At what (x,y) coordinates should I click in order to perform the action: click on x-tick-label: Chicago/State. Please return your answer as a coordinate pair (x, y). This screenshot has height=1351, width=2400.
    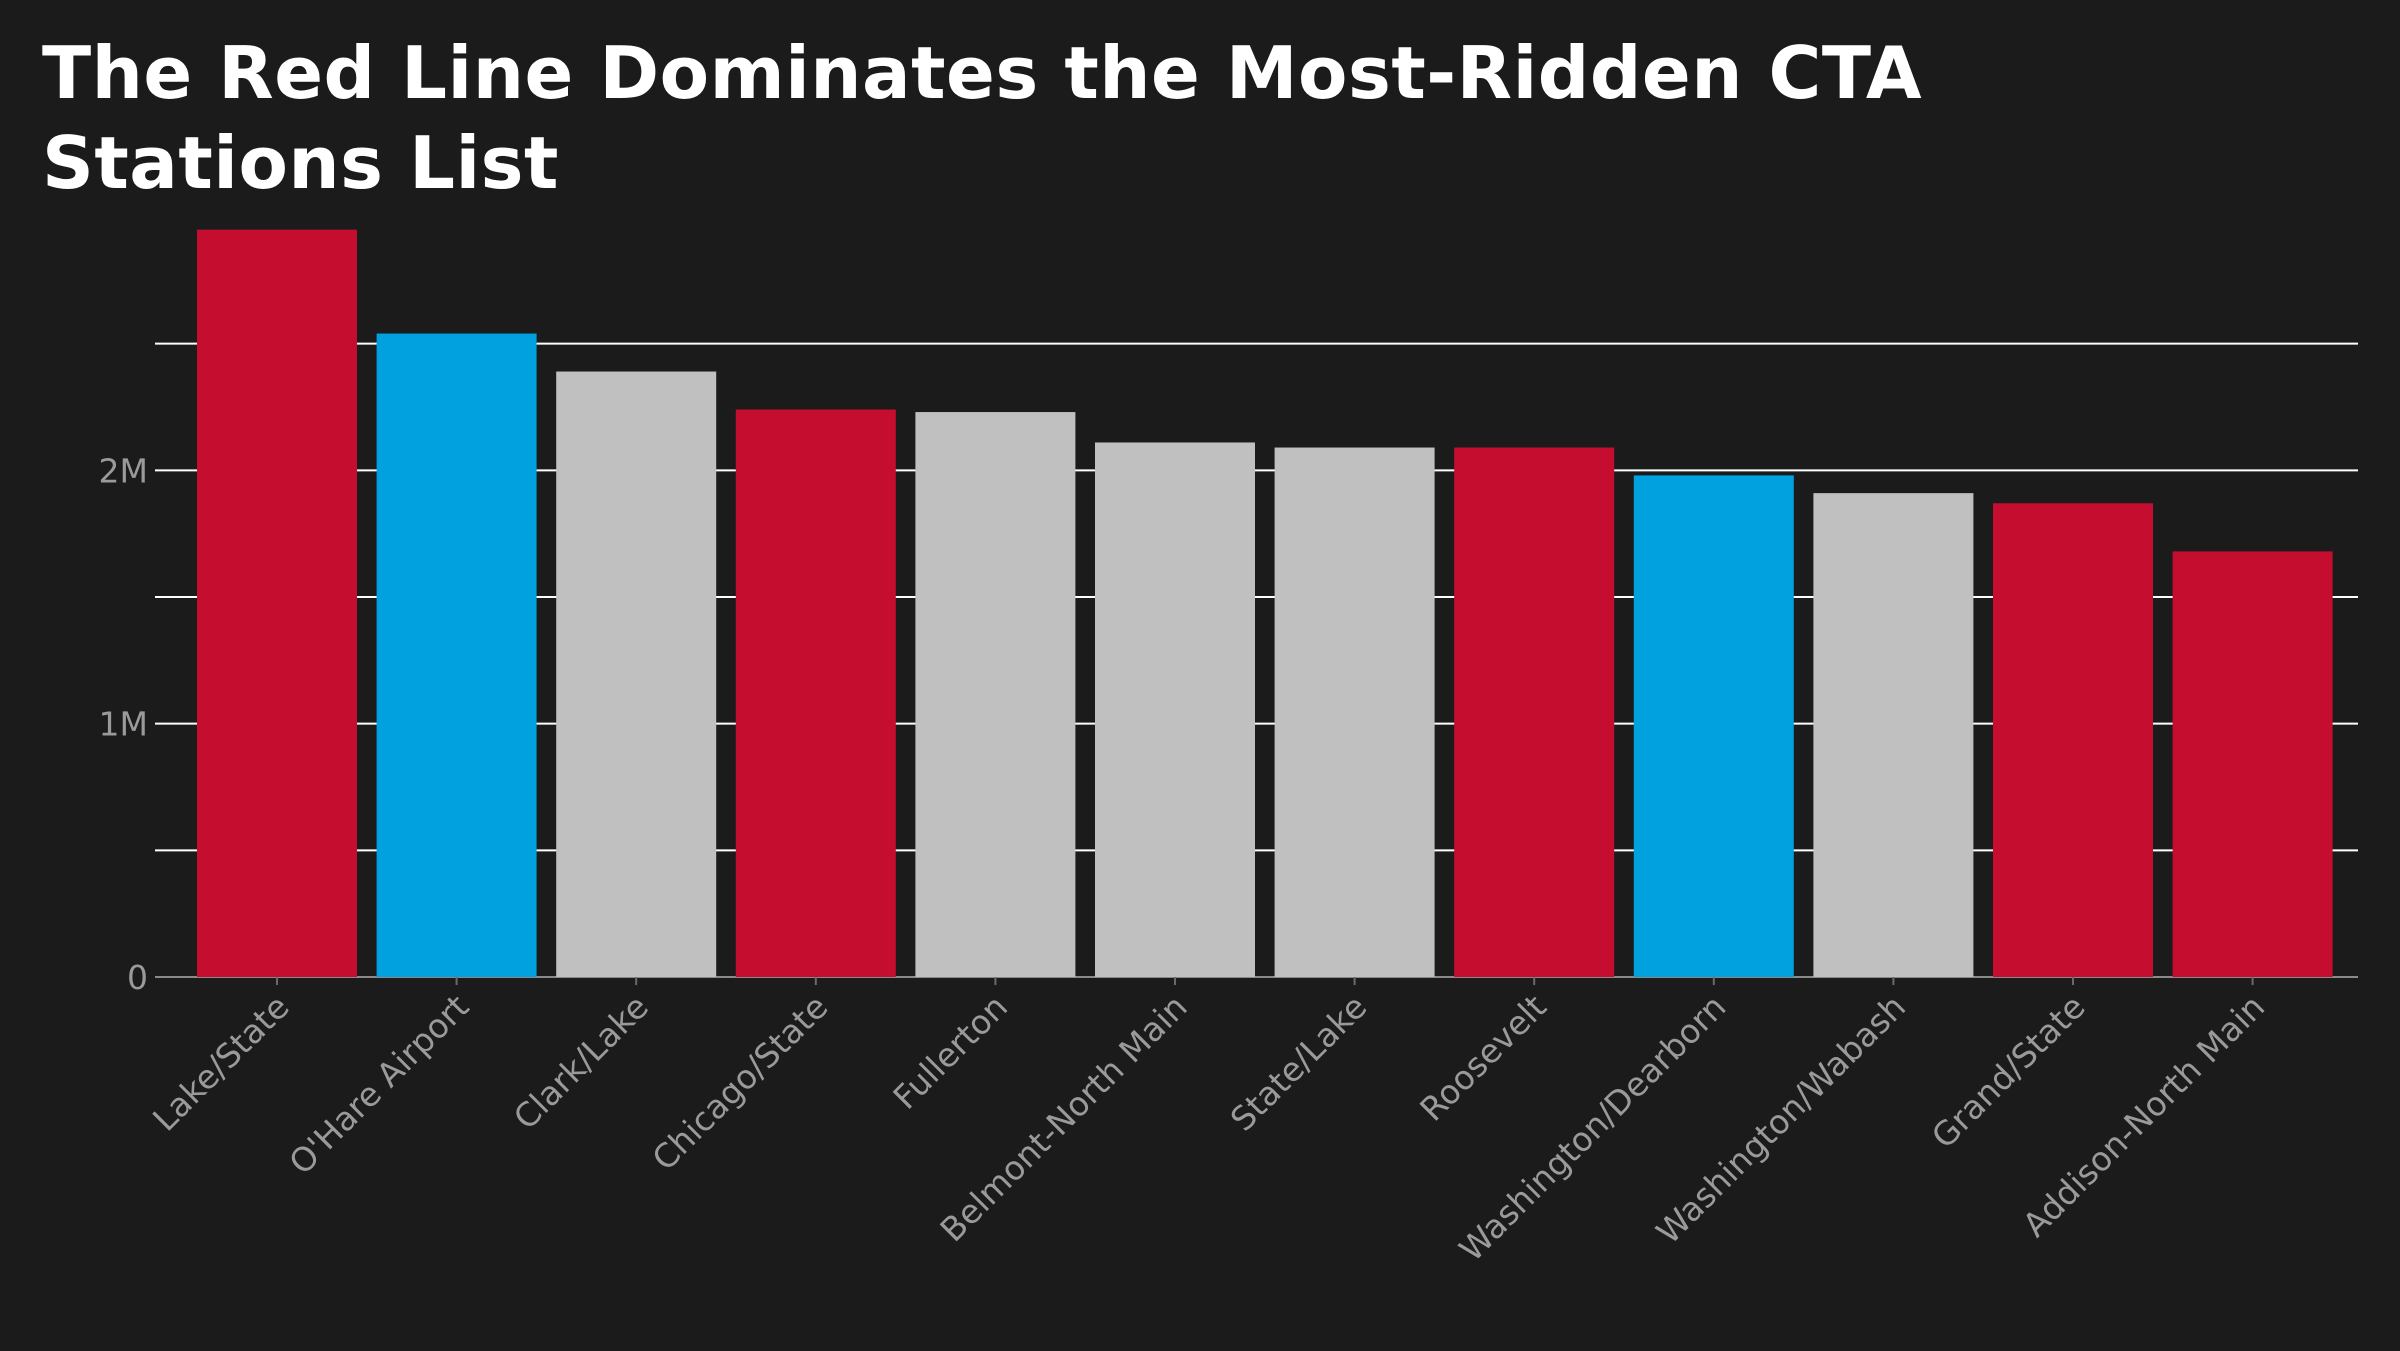
    Looking at the image, I should click on (739, 1082).